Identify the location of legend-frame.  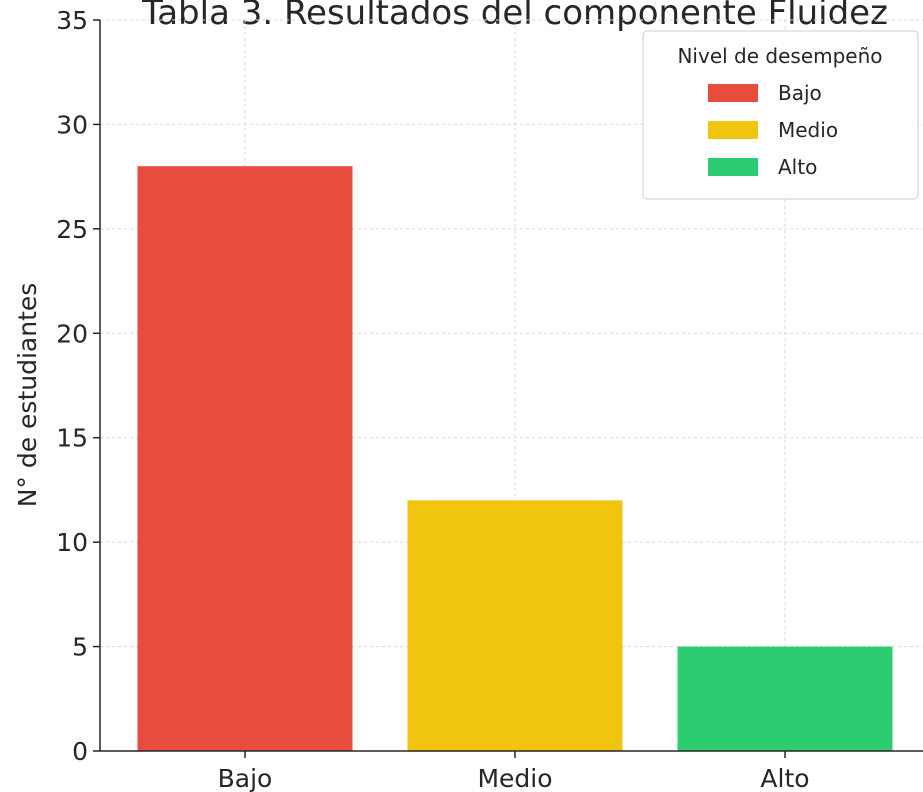
(780, 115).